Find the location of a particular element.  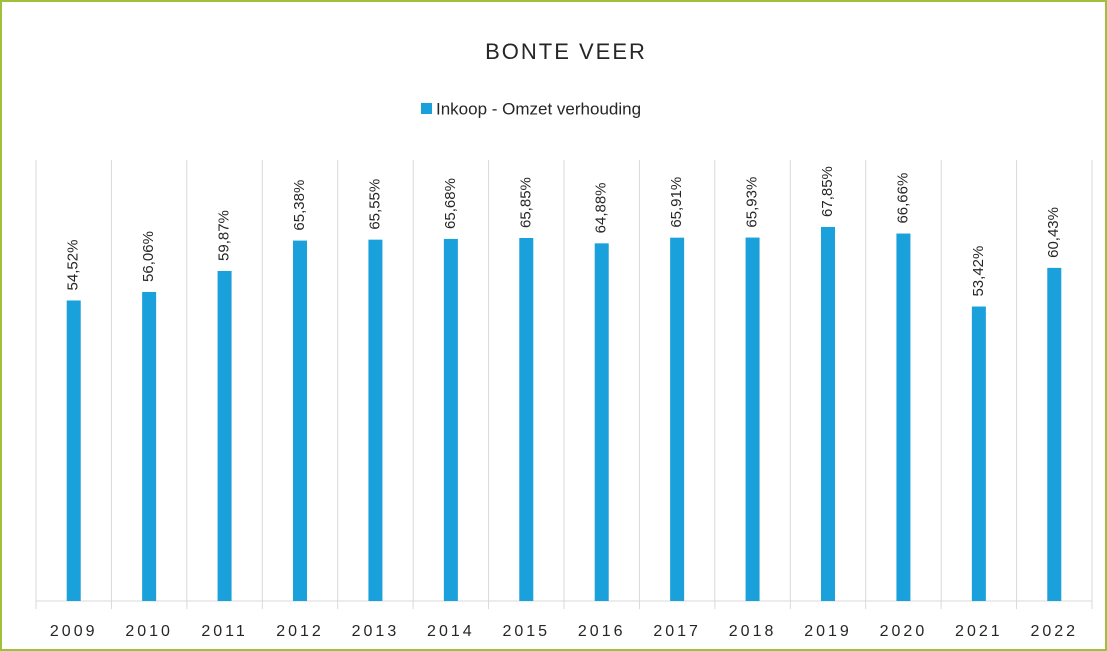

chart-title: BONTE VEER is located at coordinates (566, 51).